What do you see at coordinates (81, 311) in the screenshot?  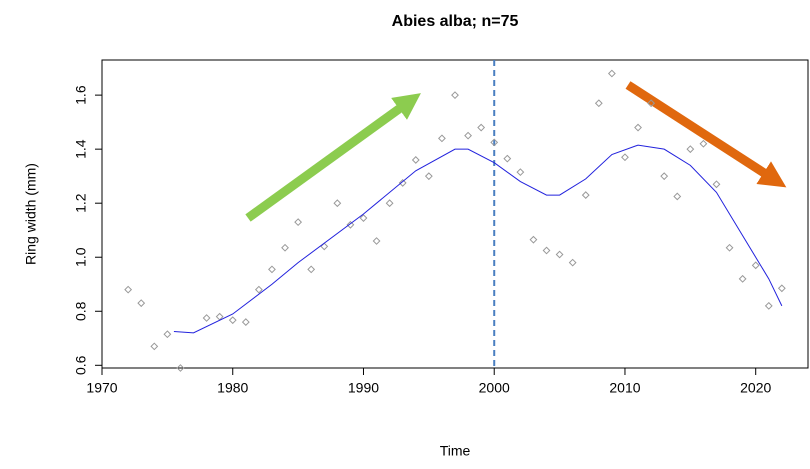 I see `y-tick-label: 0.8` at bounding box center [81, 311].